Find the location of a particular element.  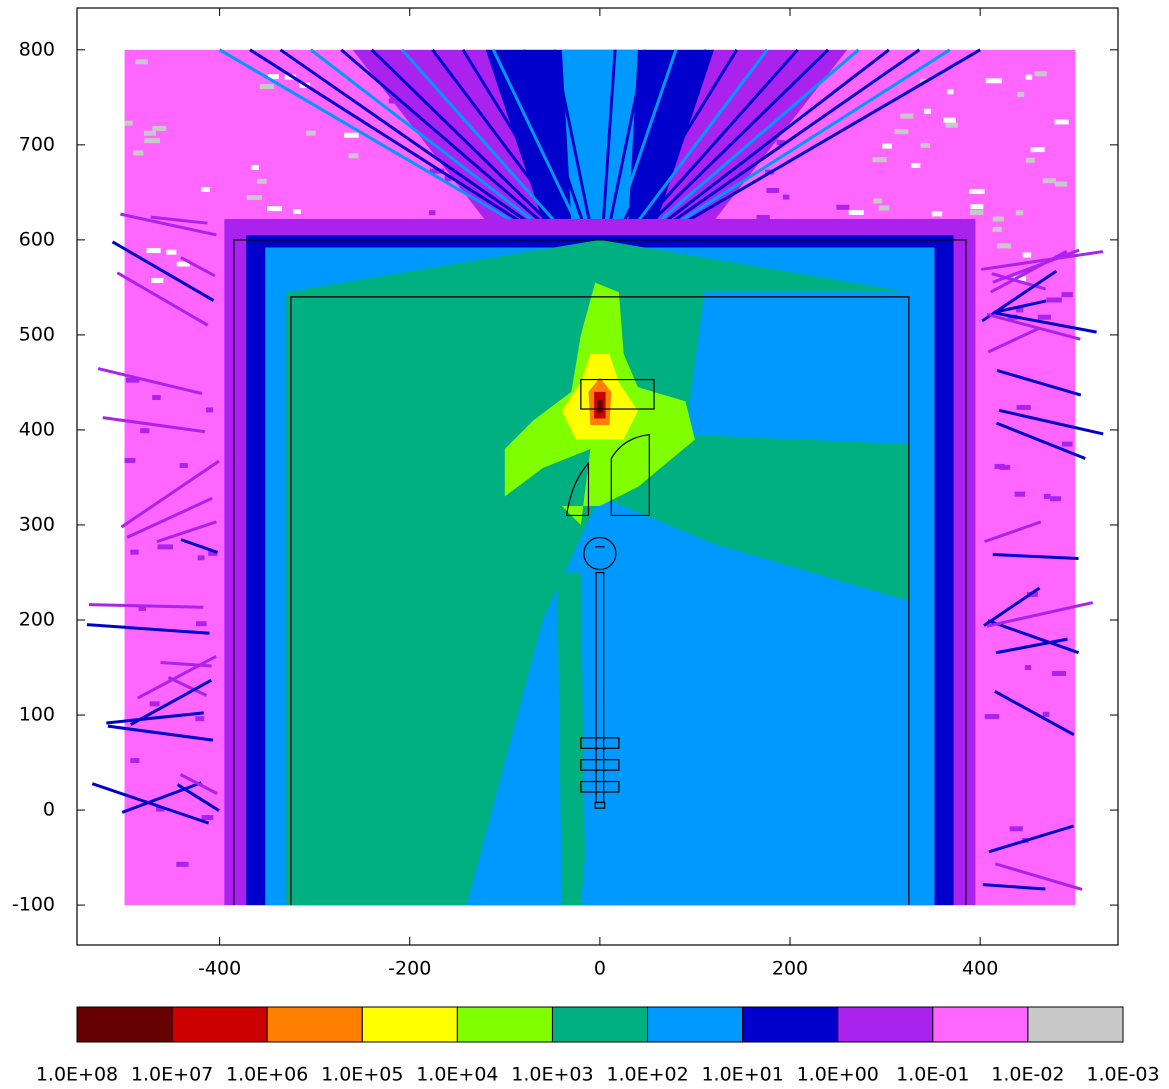

y-tick-label: 800 is located at coordinates (37, 49).